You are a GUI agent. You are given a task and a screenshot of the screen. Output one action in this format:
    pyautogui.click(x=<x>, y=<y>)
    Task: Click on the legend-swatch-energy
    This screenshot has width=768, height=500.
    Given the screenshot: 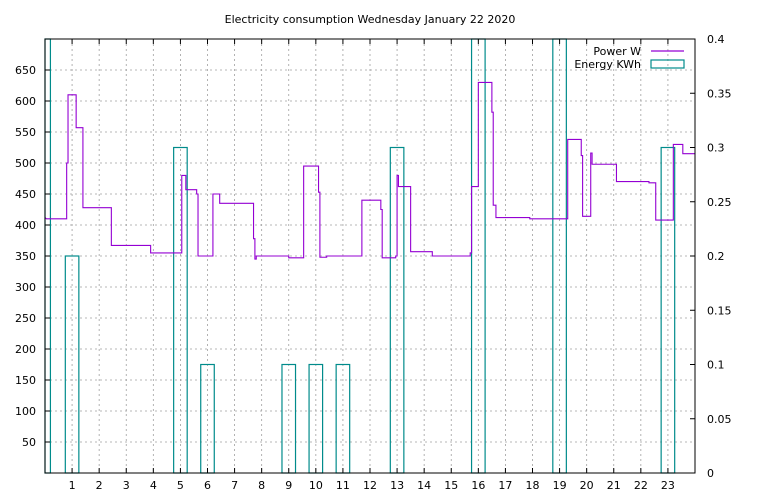 What is the action you would take?
    pyautogui.click(x=667, y=64)
    